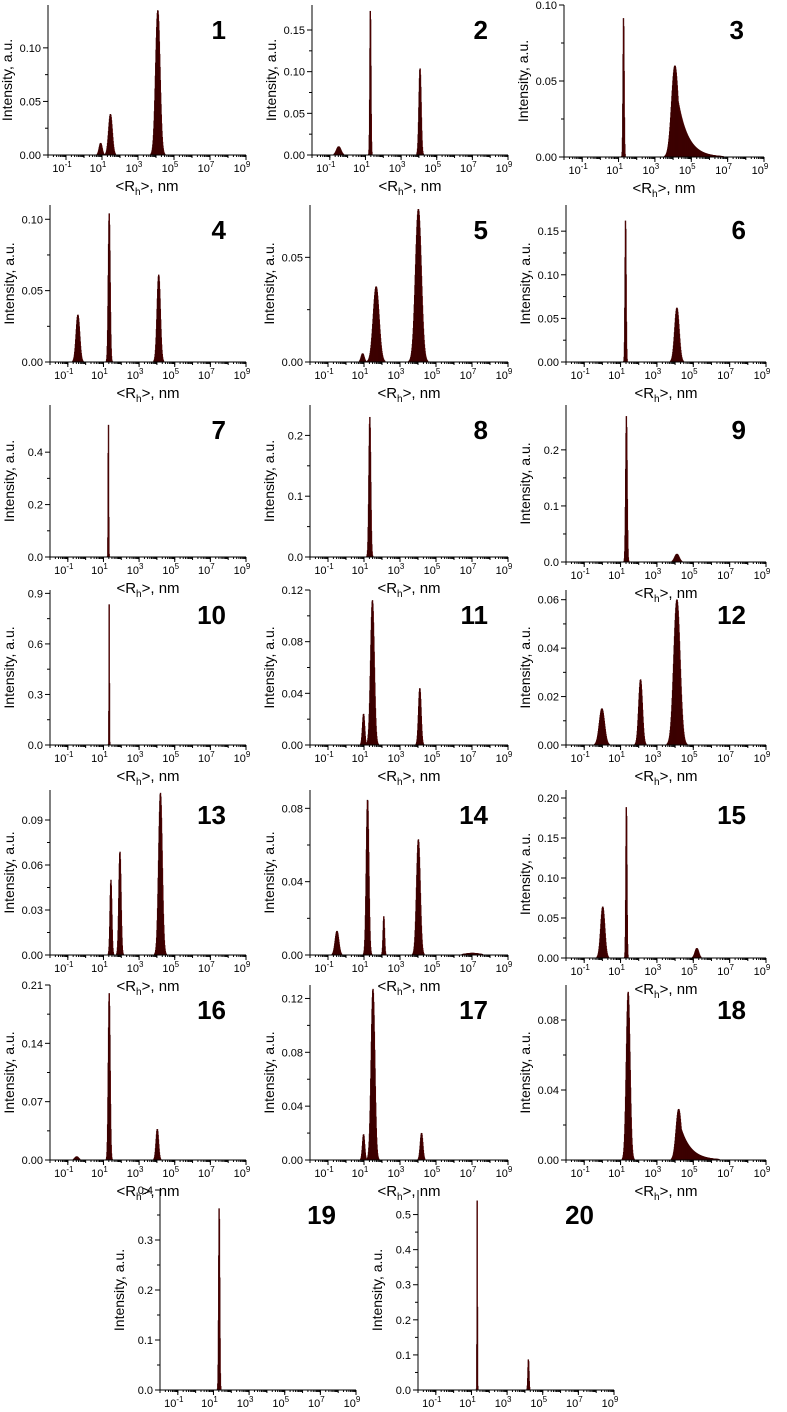  I want to click on y-tick-label: 0.6, so click(35, 645).